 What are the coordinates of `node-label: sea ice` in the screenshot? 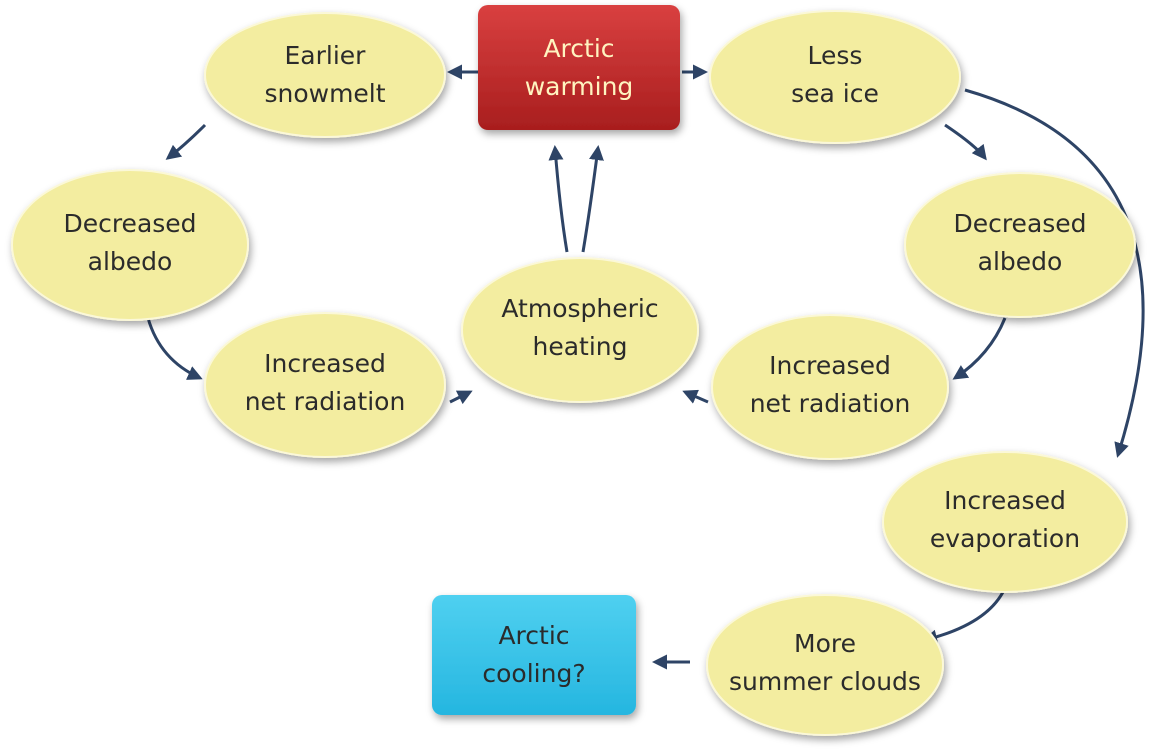 It's located at (835, 93).